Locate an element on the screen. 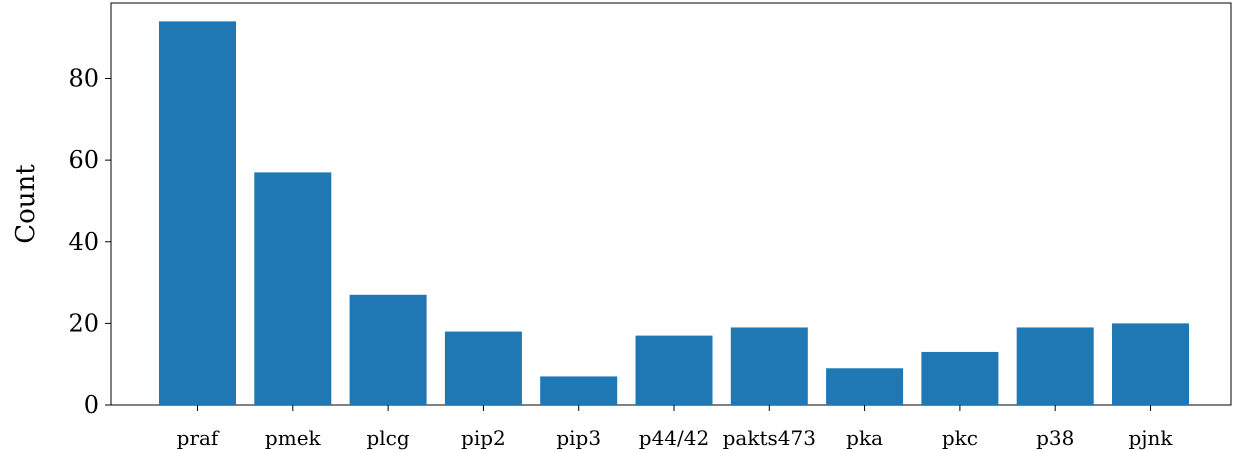 This screenshot has width=1233, height=450. bar-pka is located at coordinates (865, 386).